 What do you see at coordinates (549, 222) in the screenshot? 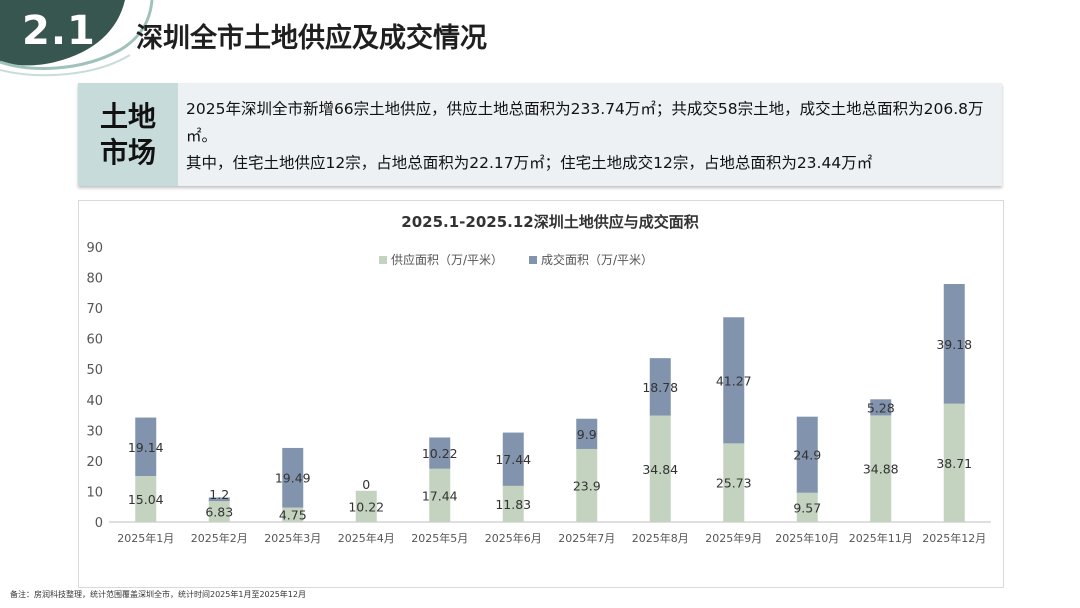
I see `chart-title: 2025.1-2025.12深圳土地供应与成交面积` at bounding box center [549, 222].